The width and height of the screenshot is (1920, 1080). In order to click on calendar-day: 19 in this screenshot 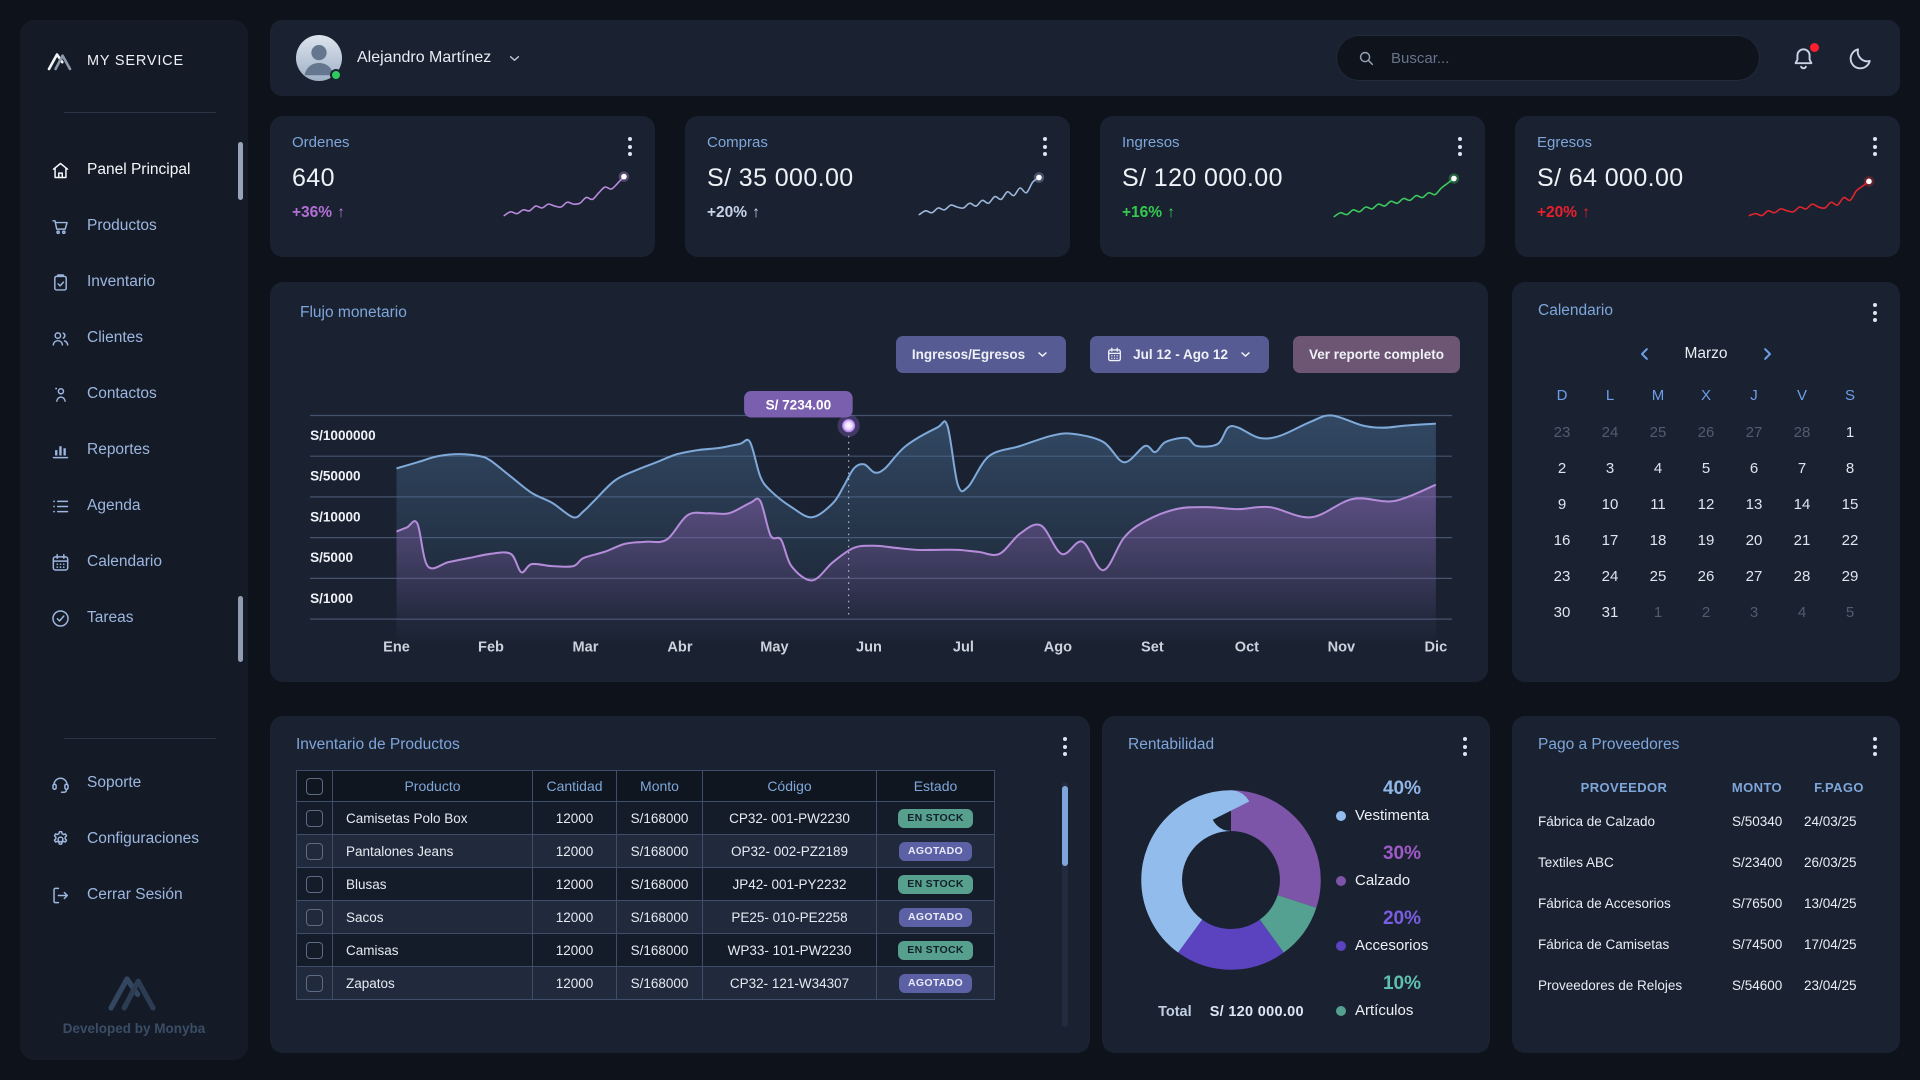, I will do `click(1706, 540)`.